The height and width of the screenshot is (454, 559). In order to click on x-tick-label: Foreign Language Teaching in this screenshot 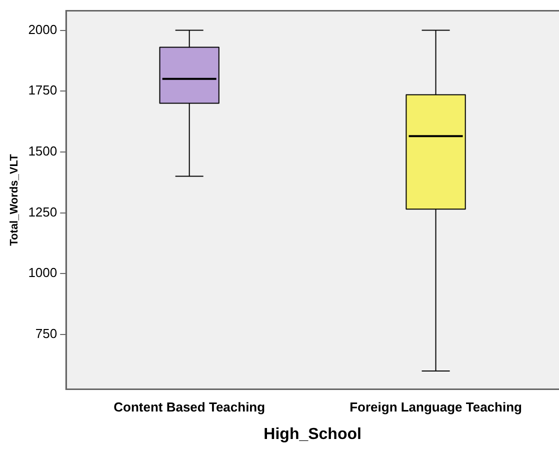, I will do `click(436, 407)`.